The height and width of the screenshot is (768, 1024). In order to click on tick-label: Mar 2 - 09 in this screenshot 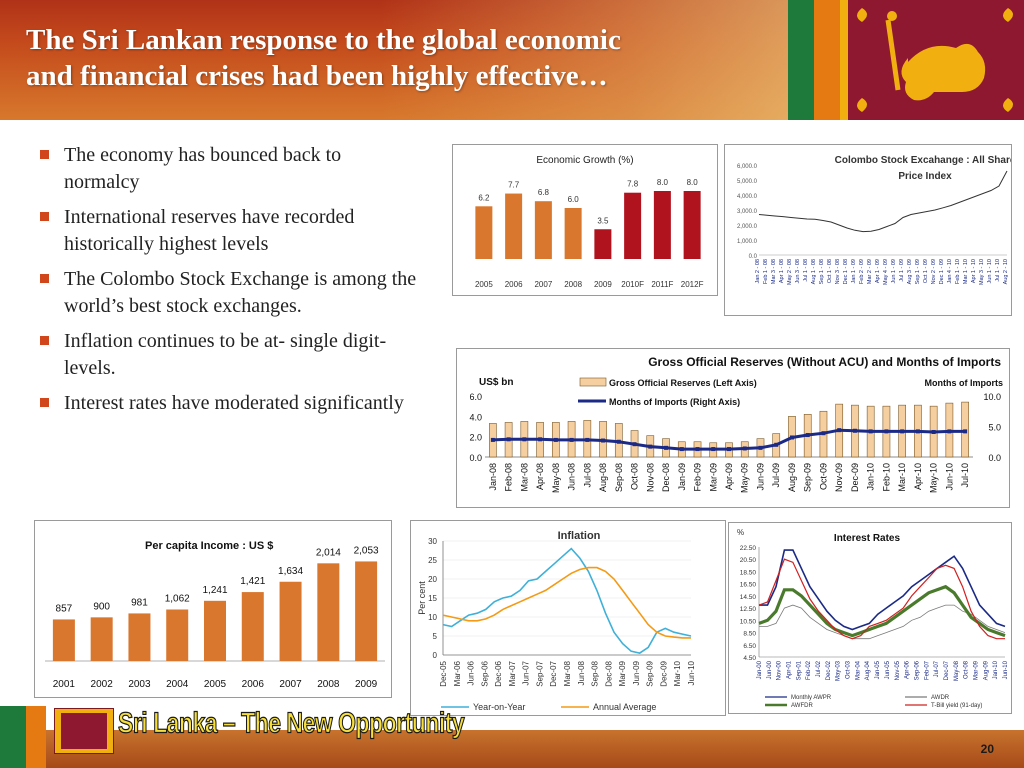, I will do `click(870, 271)`.